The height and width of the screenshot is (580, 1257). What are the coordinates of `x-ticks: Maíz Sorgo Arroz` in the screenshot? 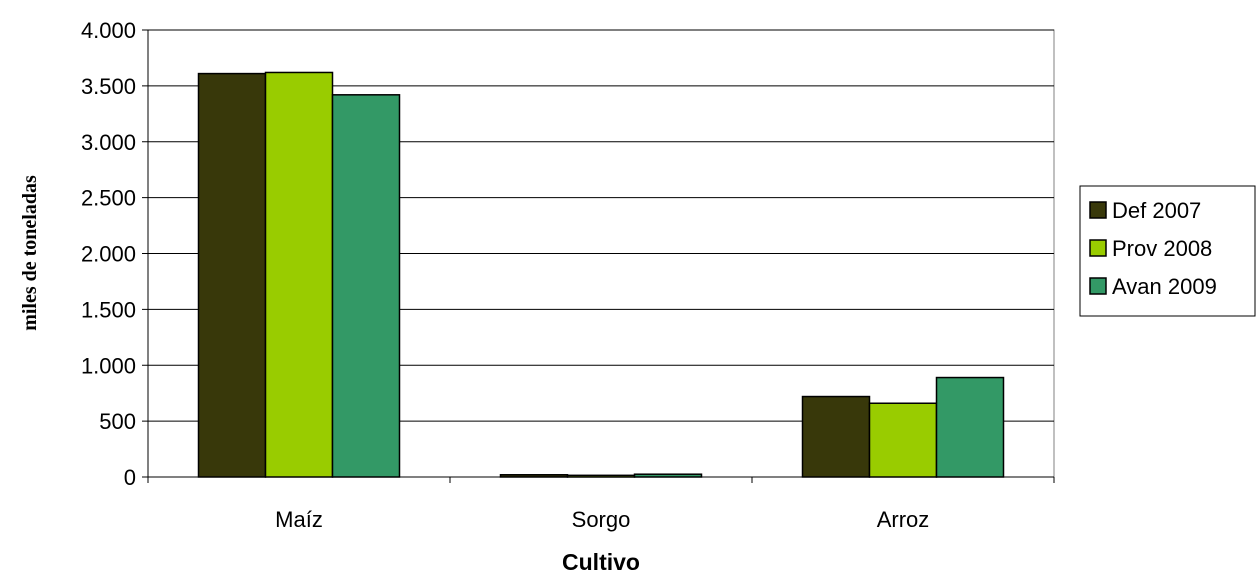 It's located at (601, 504).